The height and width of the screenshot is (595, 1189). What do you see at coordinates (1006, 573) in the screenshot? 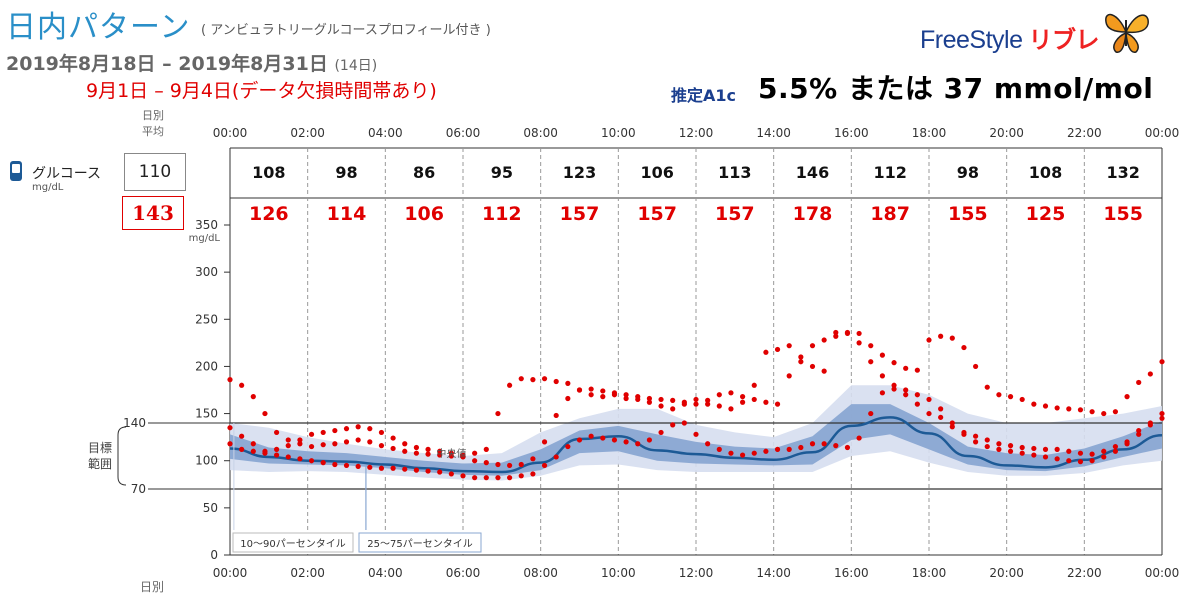
I see `x-tick-label-bottom: 20:00` at bounding box center [1006, 573].